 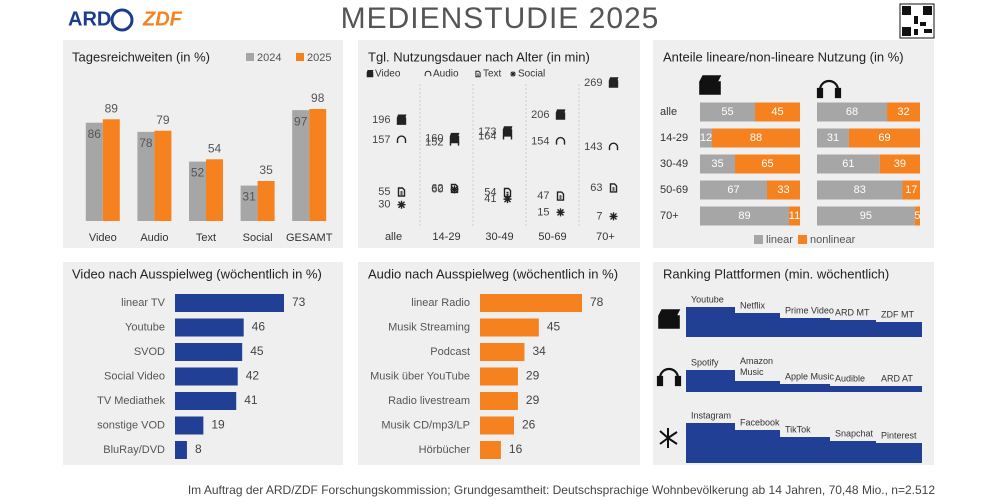 What do you see at coordinates (854, 433) in the screenshot?
I see `platform-label: Snapchat` at bounding box center [854, 433].